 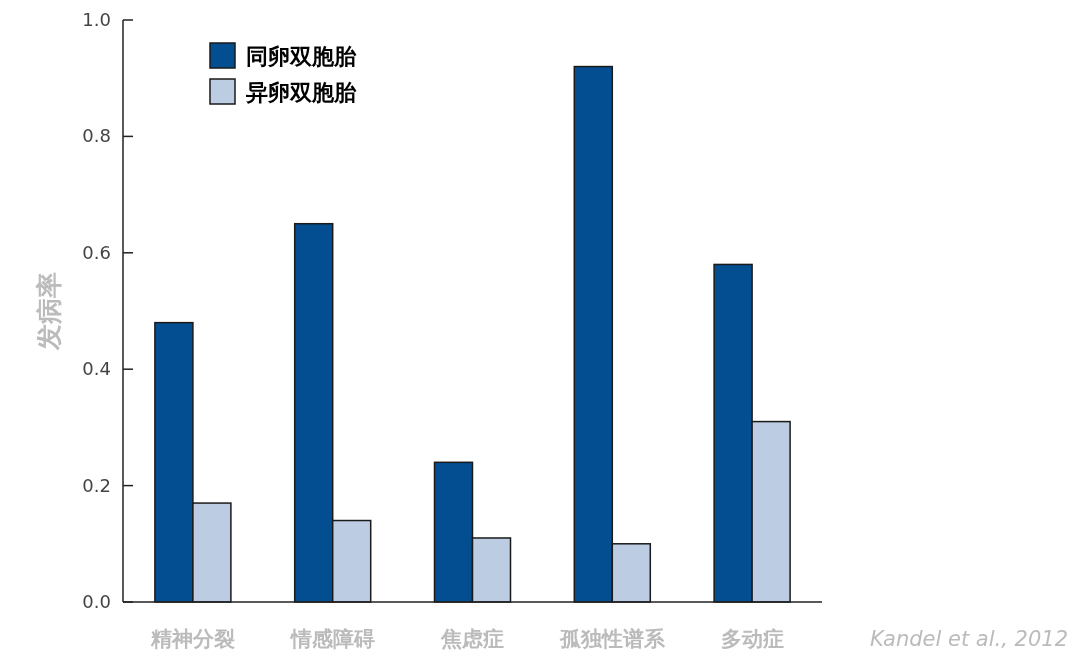 What do you see at coordinates (331, 639) in the screenshot?
I see `x-tick-label: 情感障碍` at bounding box center [331, 639].